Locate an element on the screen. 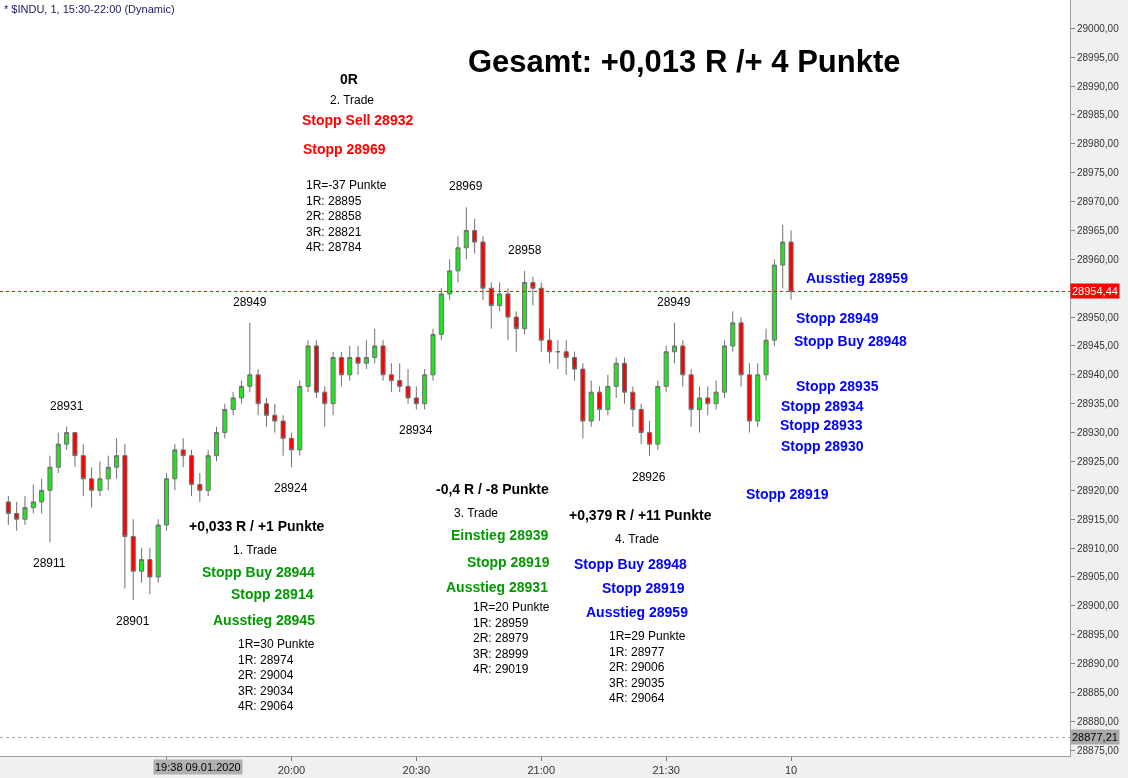 Image resolution: width=1128 pixels, height=778 pixels. annotation: 28934 is located at coordinates (416, 430).